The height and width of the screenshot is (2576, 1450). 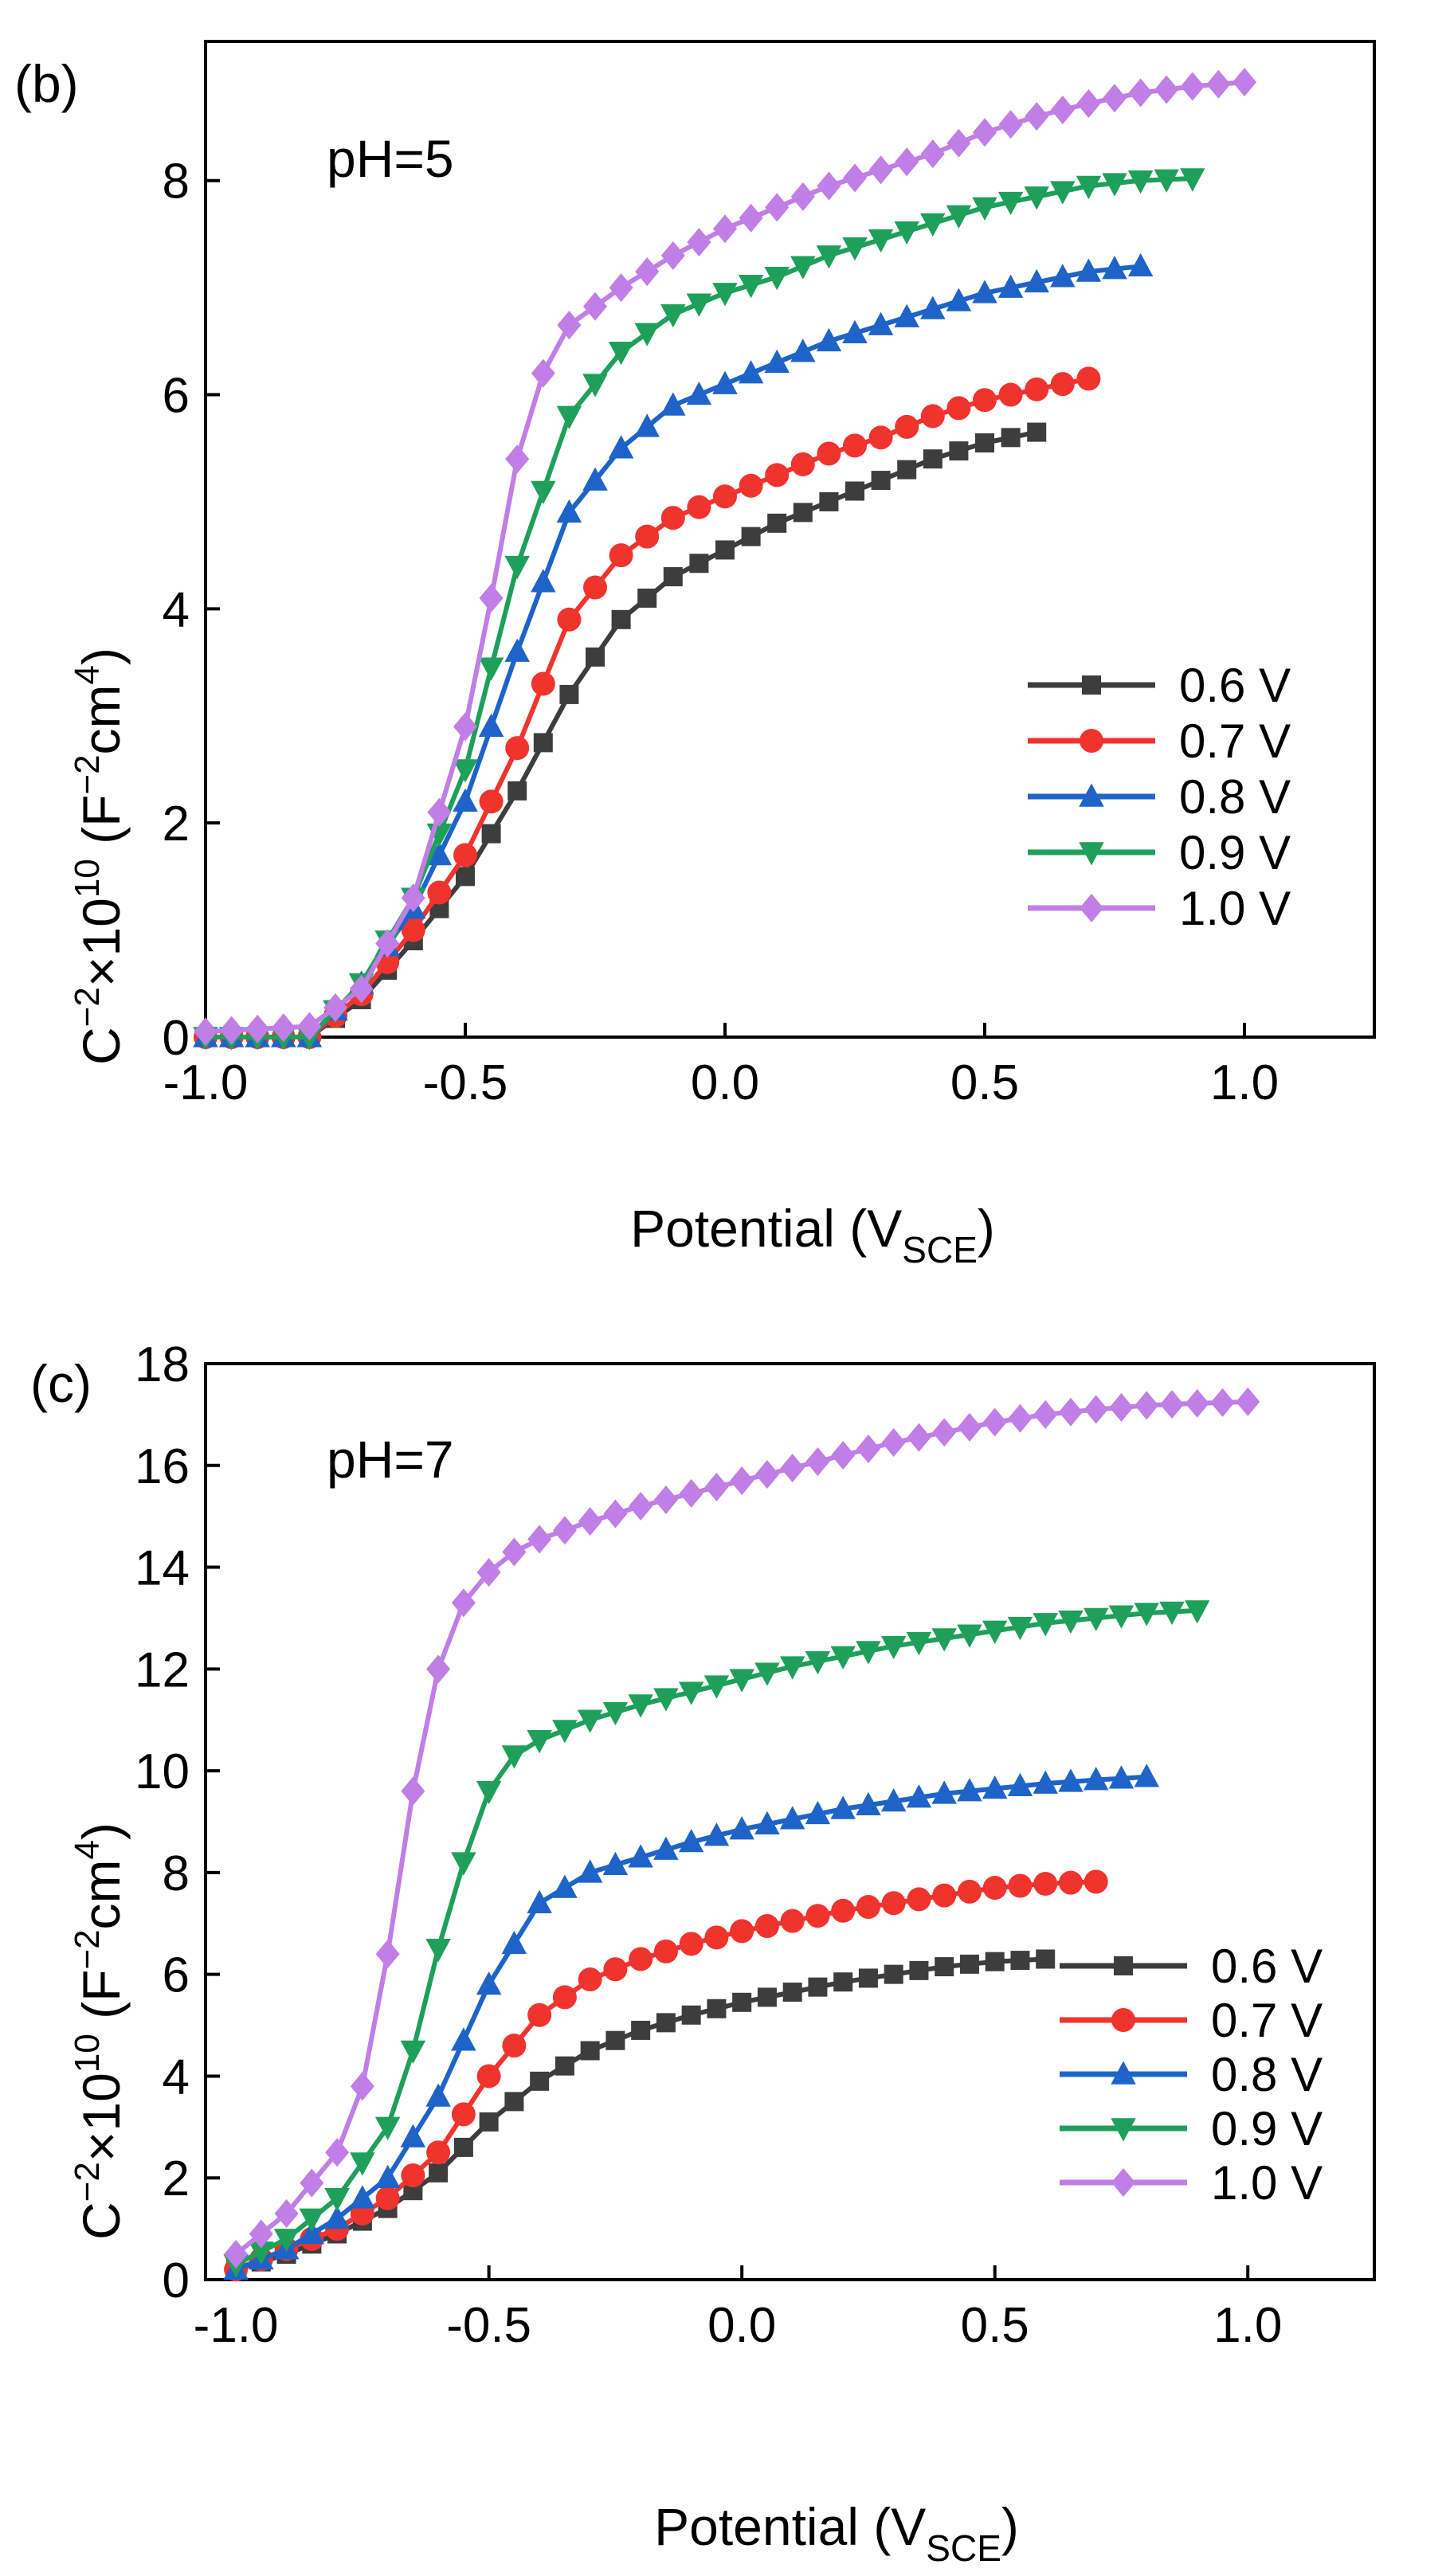 What do you see at coordinates (1247, 2325) in the screenshot?
I see `x-tick-label: 1.0` at bounding box center [1247, 2325].